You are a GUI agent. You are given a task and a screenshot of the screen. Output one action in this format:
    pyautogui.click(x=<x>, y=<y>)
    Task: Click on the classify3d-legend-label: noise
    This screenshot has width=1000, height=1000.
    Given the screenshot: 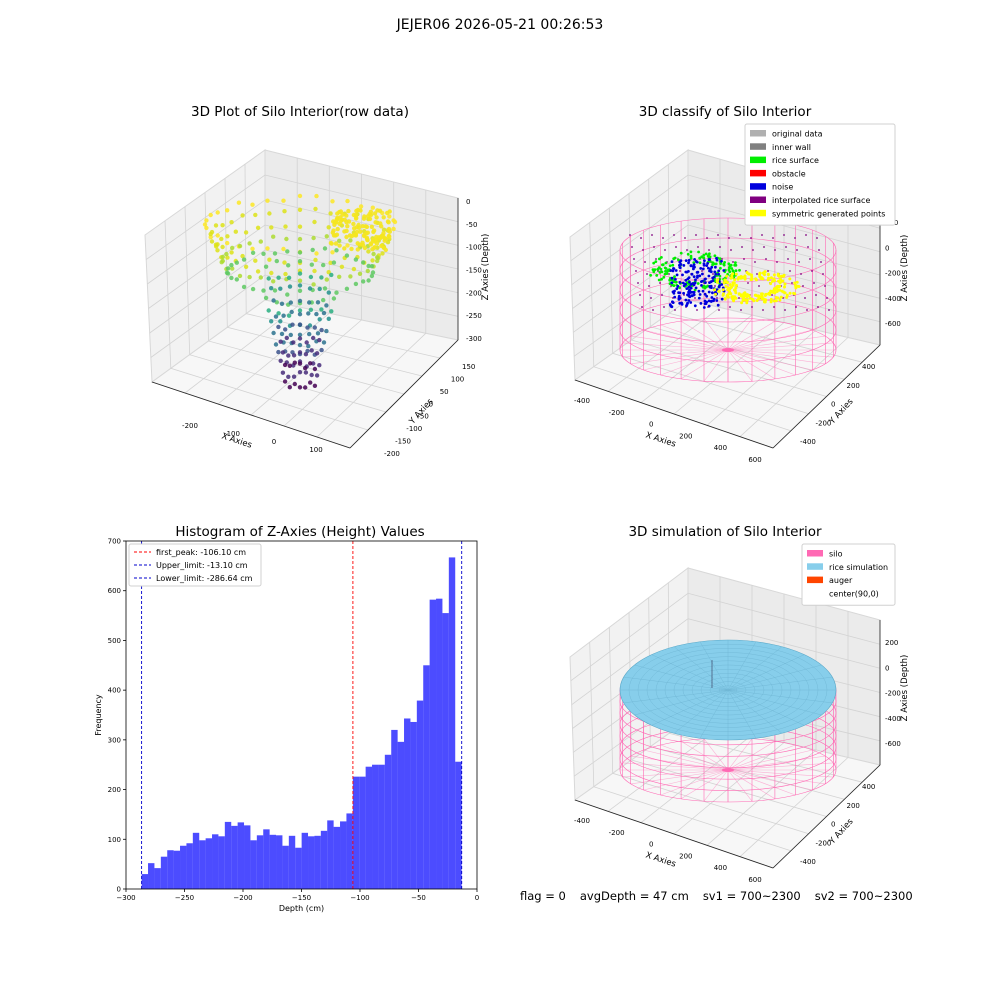 What is the action you would take?
    pyautogui.click(x=782, y=187)
    